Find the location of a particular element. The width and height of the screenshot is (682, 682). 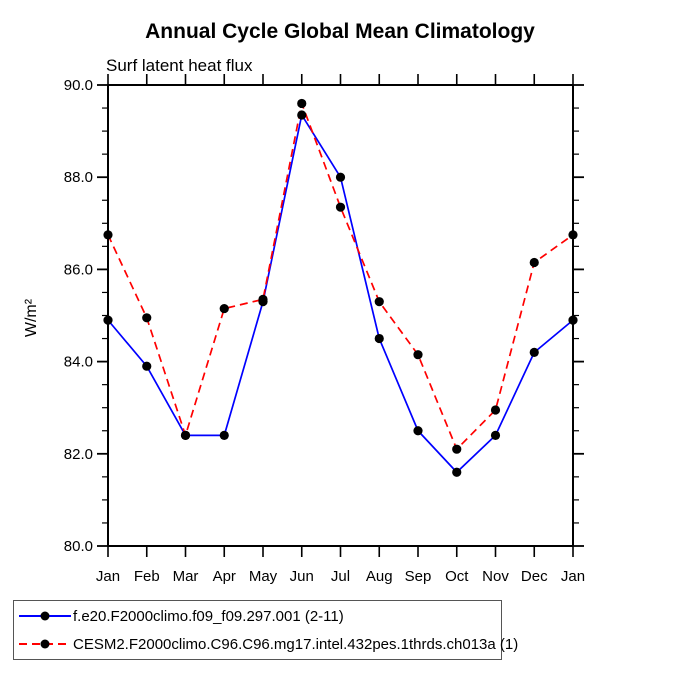

legend-item-blue: f.e20.F2000climo.f09_f09.297.001 (2-11) is located at coordinates (257, 616).